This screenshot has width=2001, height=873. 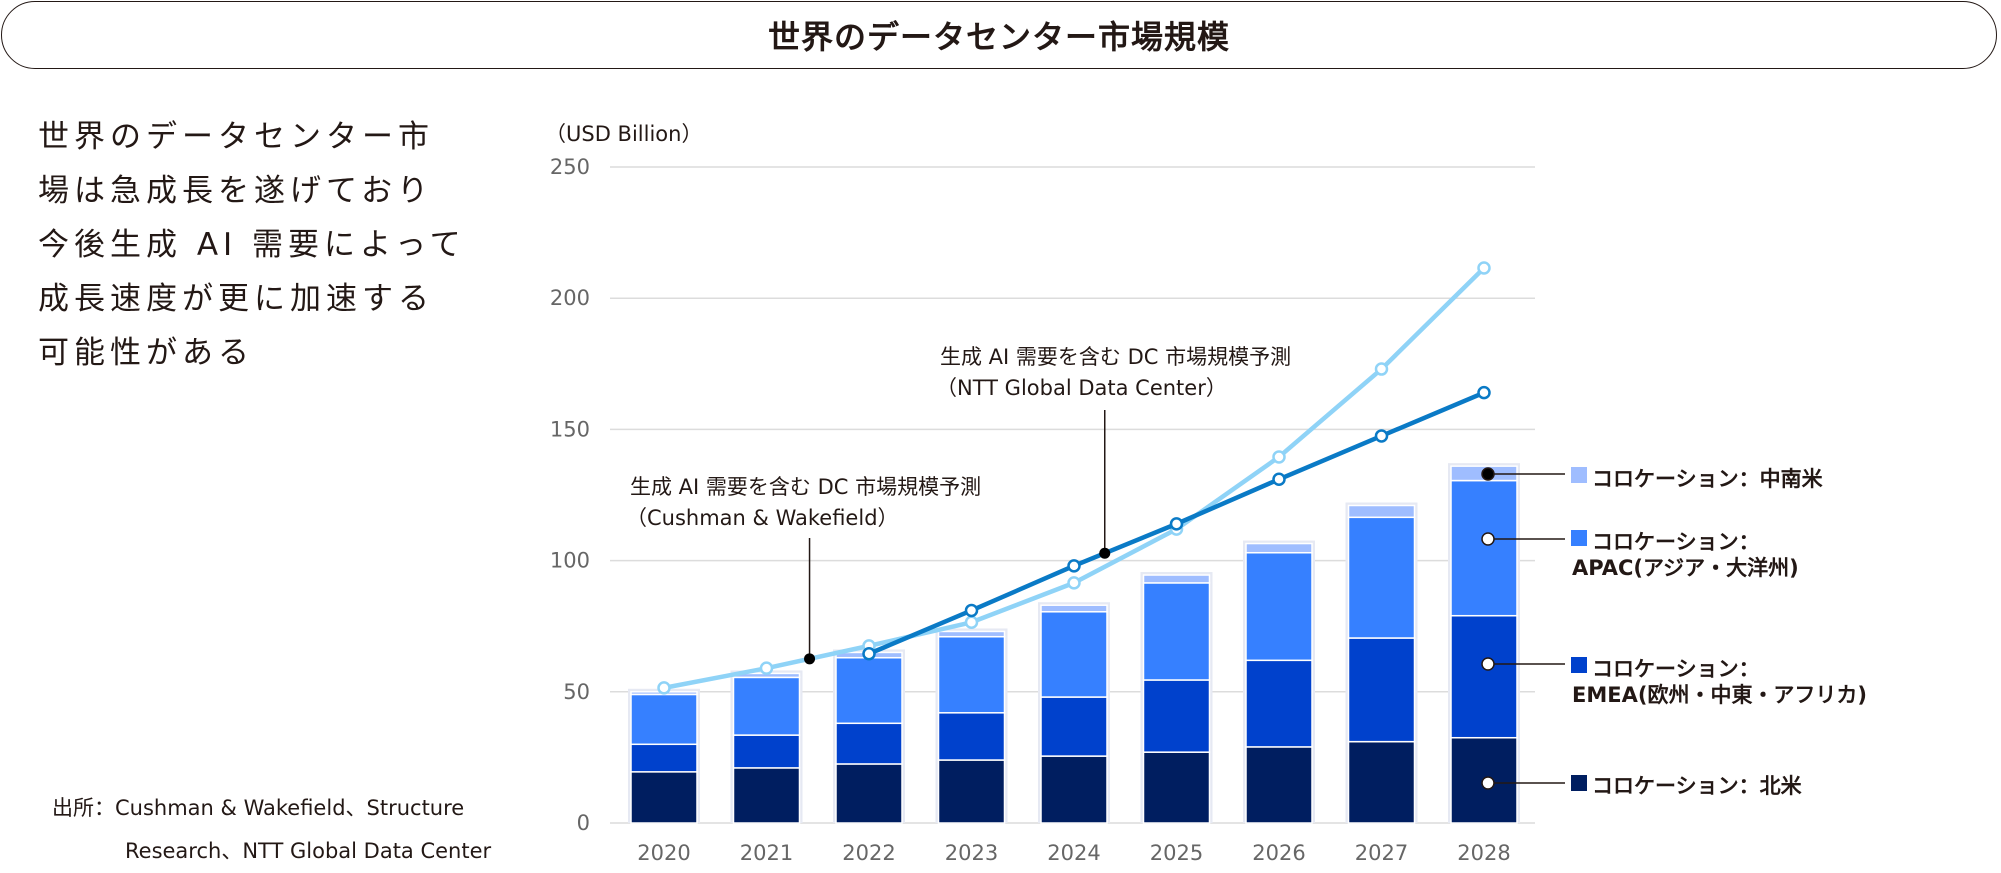 What do you see at coordinates (1685, 568) in the screenshot?
I see `legend-label: APAC(アジア・大洋州)` at bounding box center [1685, 568].